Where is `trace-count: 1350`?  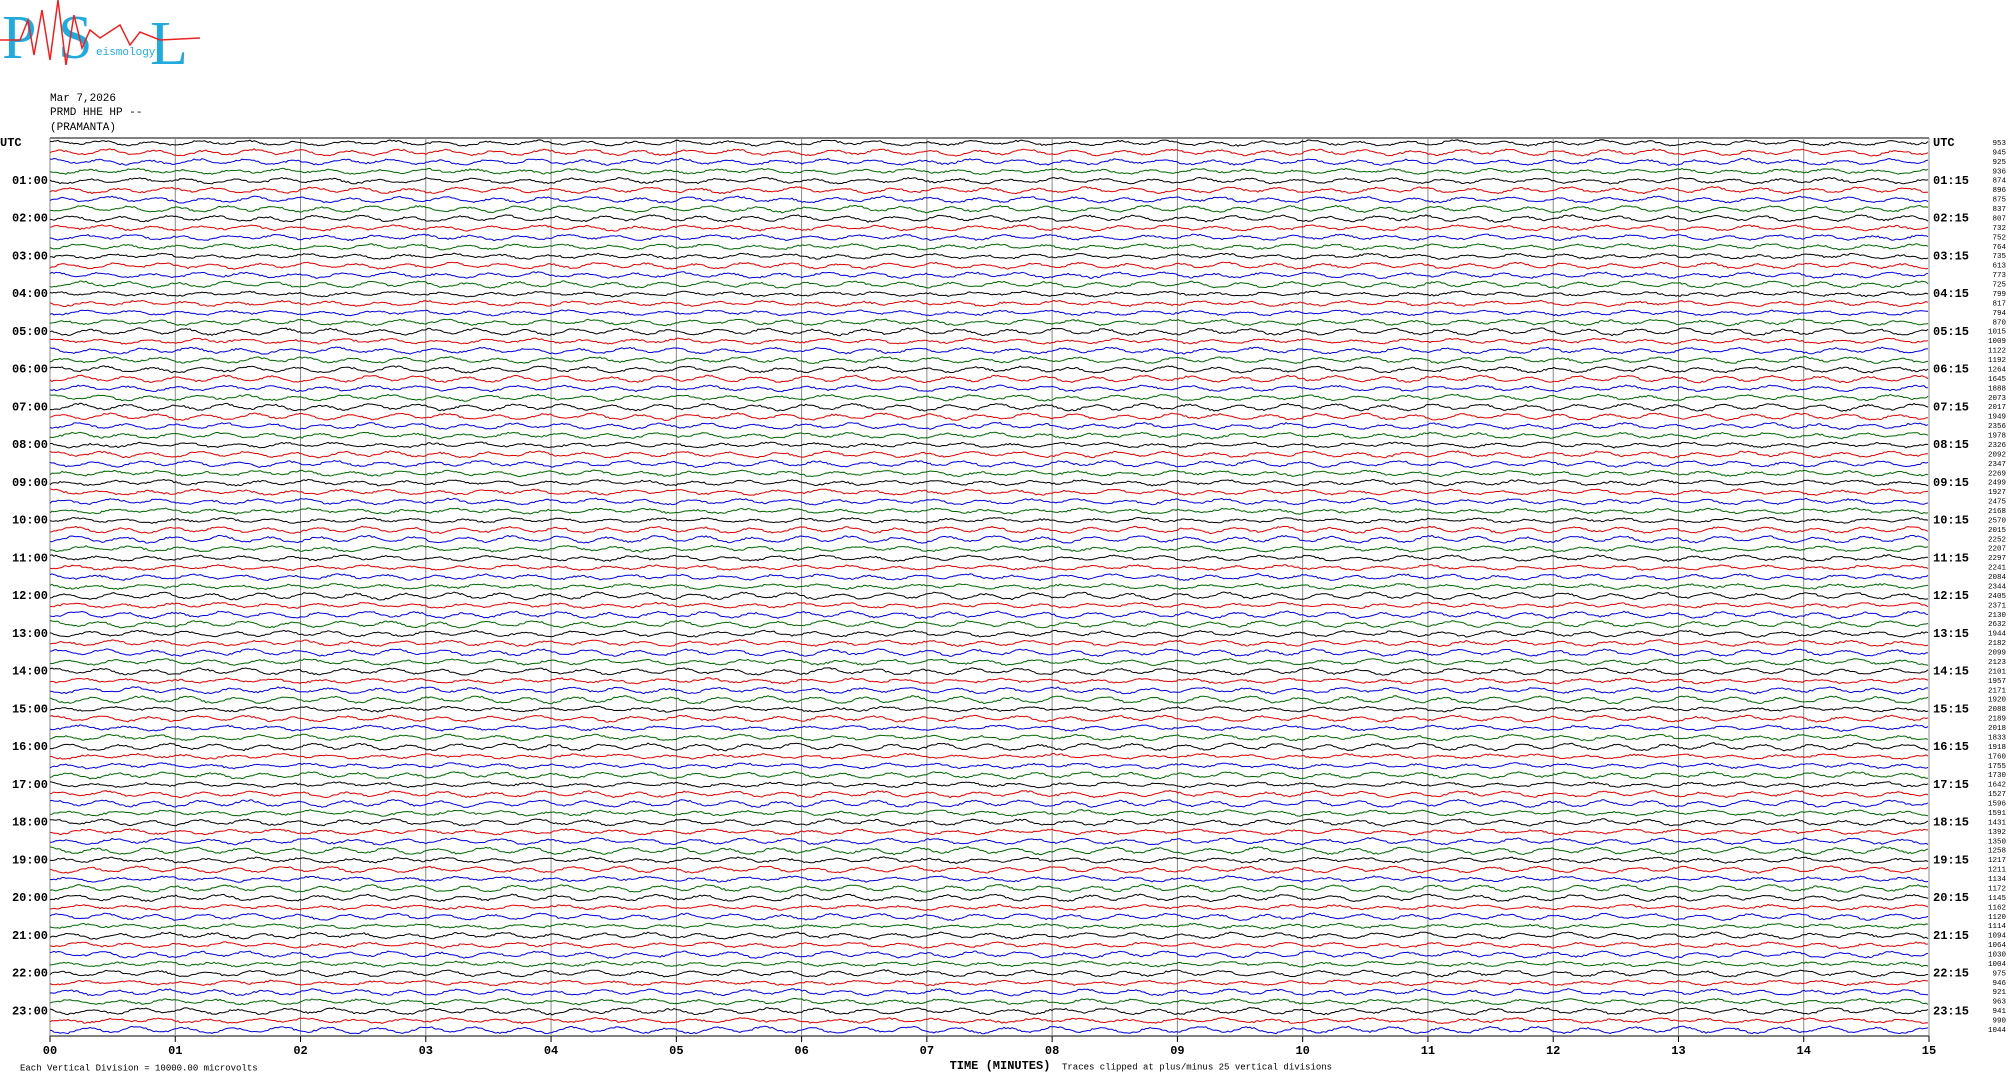 trace-count: 1350 is located at coordinates (1997, 842).